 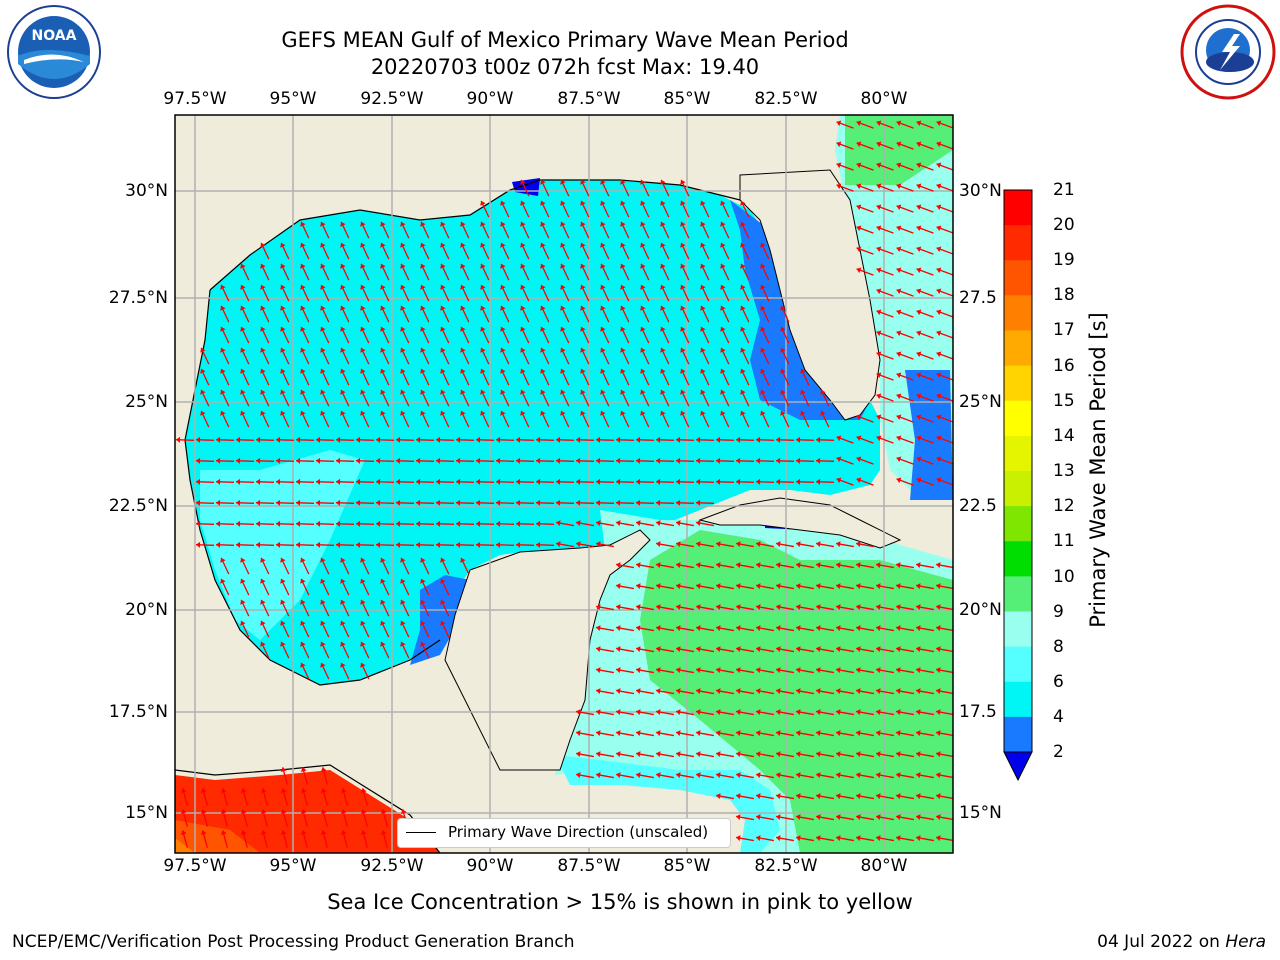 I want to click on footer-machine: Hera, so click(x=1245, y=942).